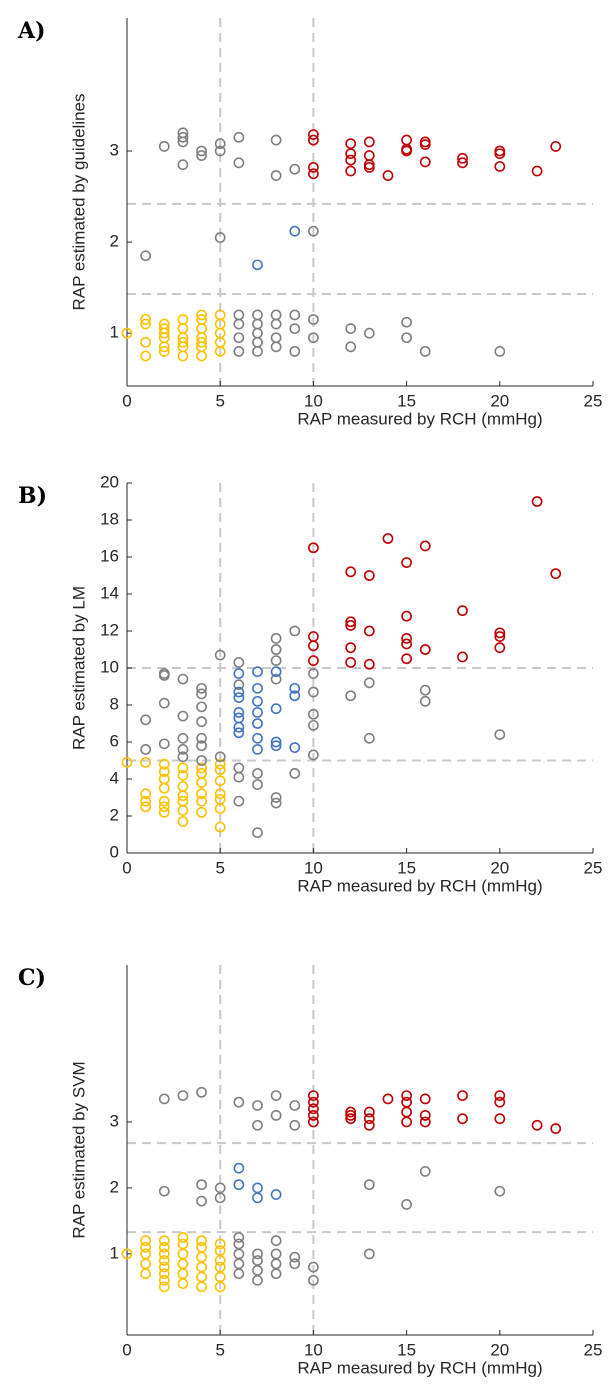 The image size is (609, 1385). I want to click on y-tick-label: 14, so click(109, 592).